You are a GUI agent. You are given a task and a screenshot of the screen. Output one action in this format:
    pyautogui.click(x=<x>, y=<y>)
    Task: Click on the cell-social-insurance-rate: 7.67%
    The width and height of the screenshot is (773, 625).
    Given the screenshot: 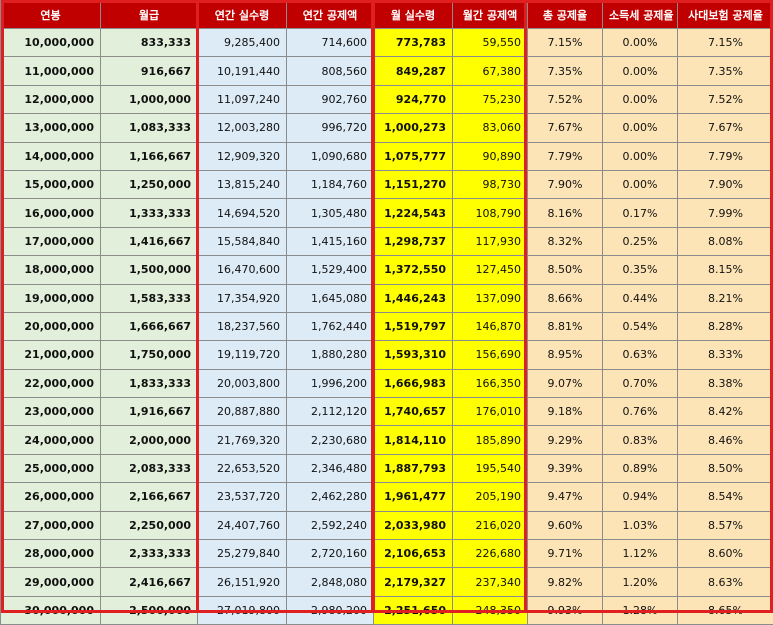 What is the action you would take?
    pyautogui.click(x=725, y=128)
    